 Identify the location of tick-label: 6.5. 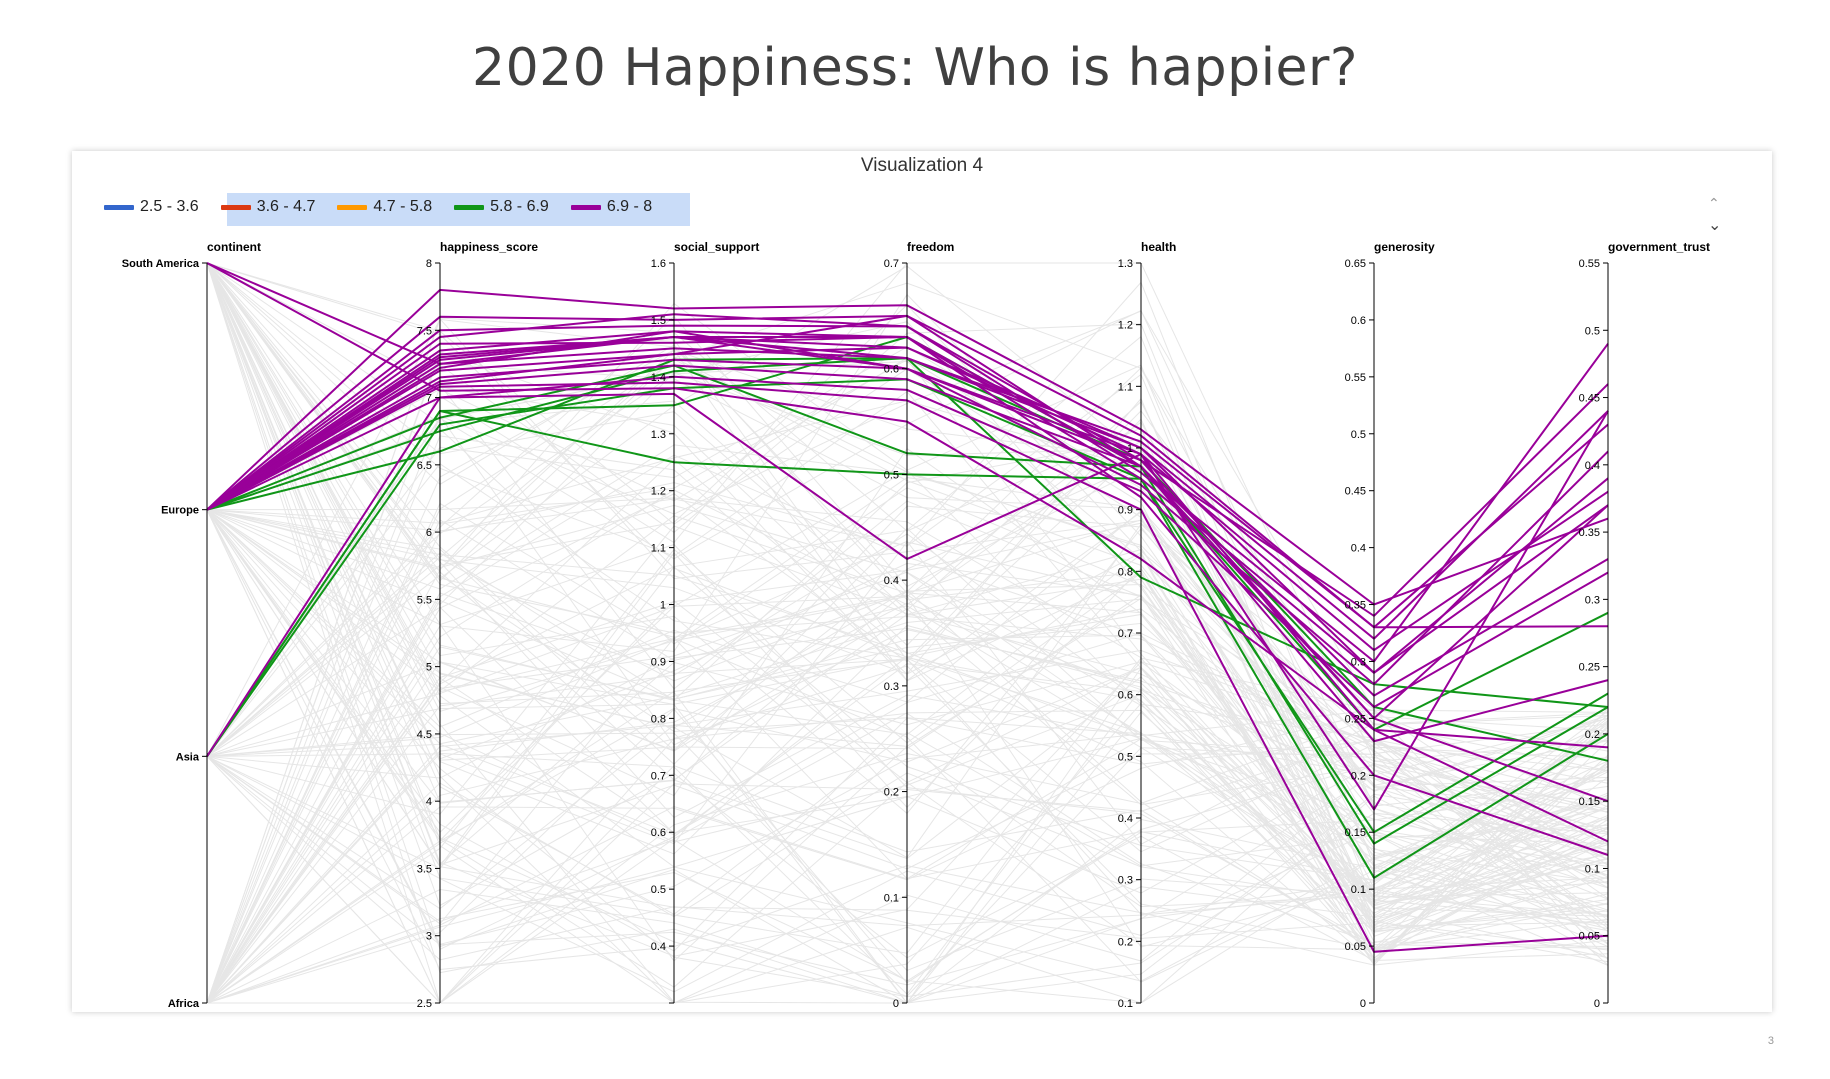
(424, 466).